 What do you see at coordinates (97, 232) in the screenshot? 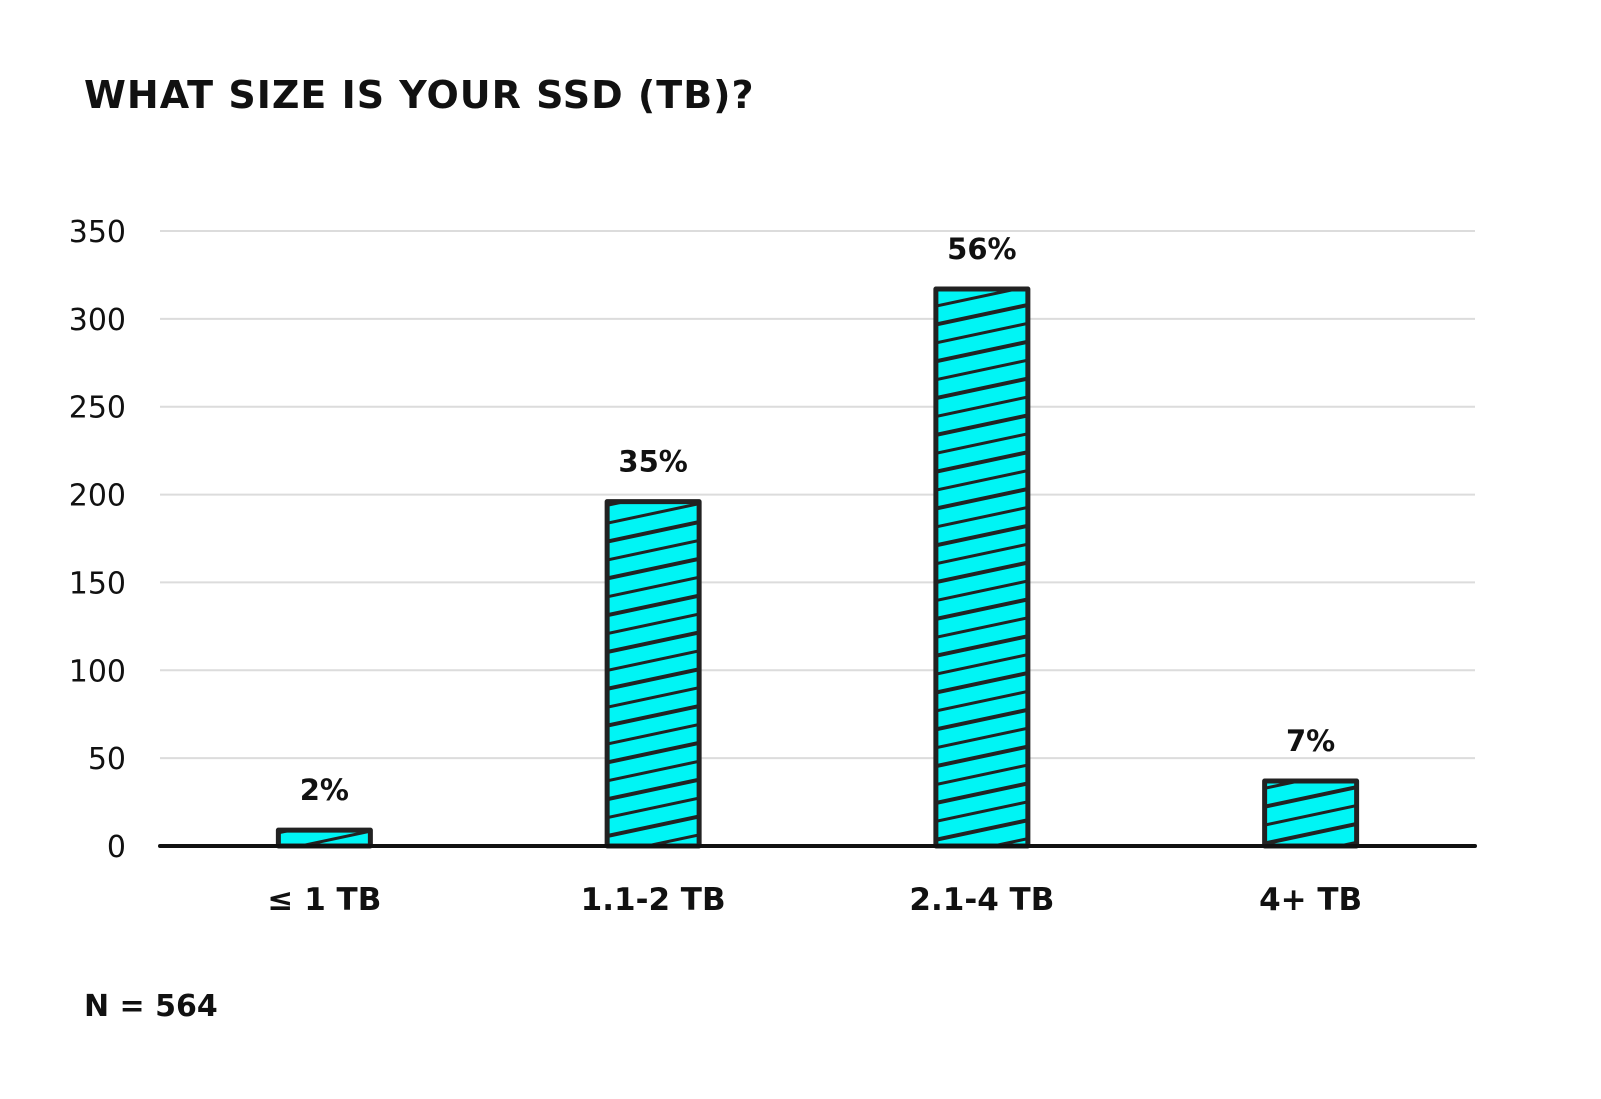
I see `y-tick-label: 350` at bounding box center [97, 232].